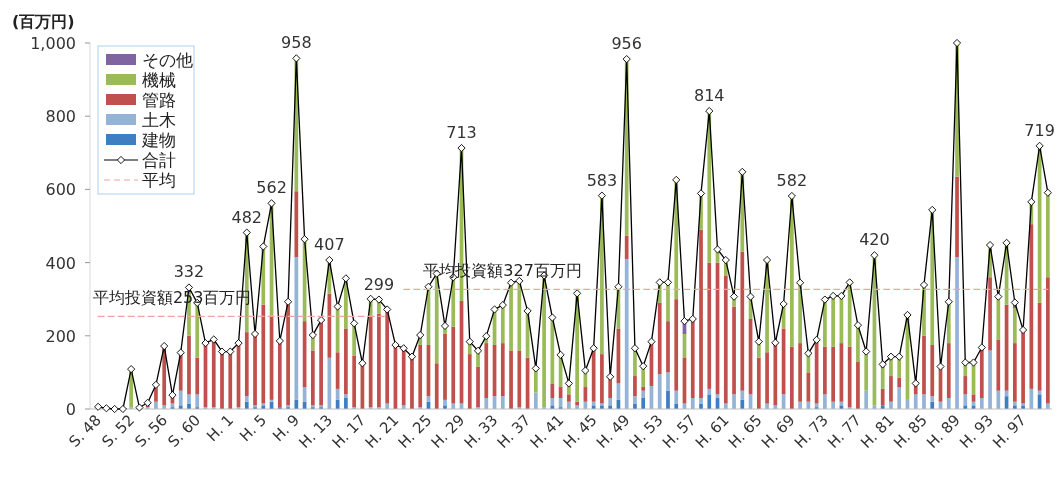  I want to click on data-label: 958, so click(296, 43).